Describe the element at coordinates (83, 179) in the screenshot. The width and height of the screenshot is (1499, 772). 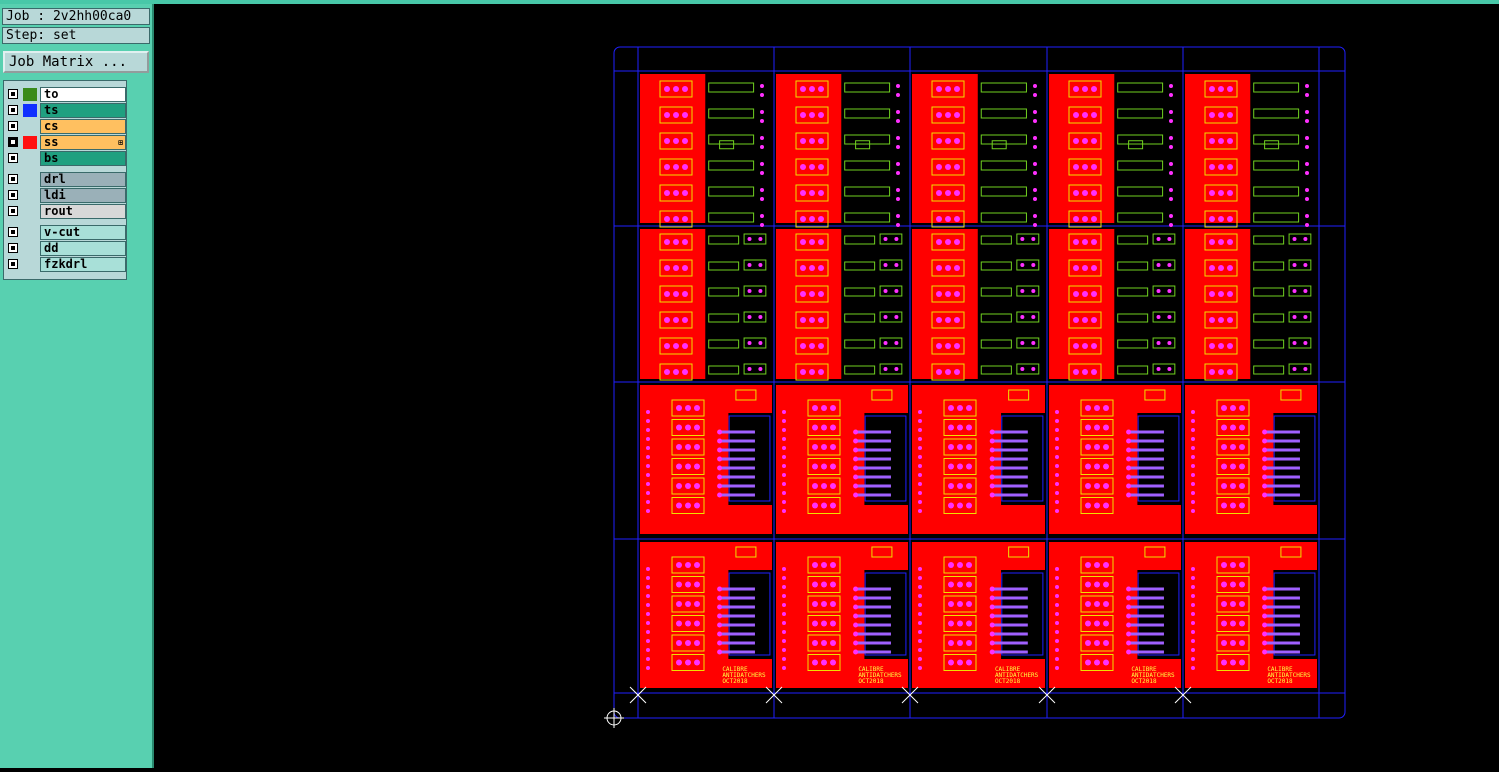
I see `layer-name: drl` at that location.